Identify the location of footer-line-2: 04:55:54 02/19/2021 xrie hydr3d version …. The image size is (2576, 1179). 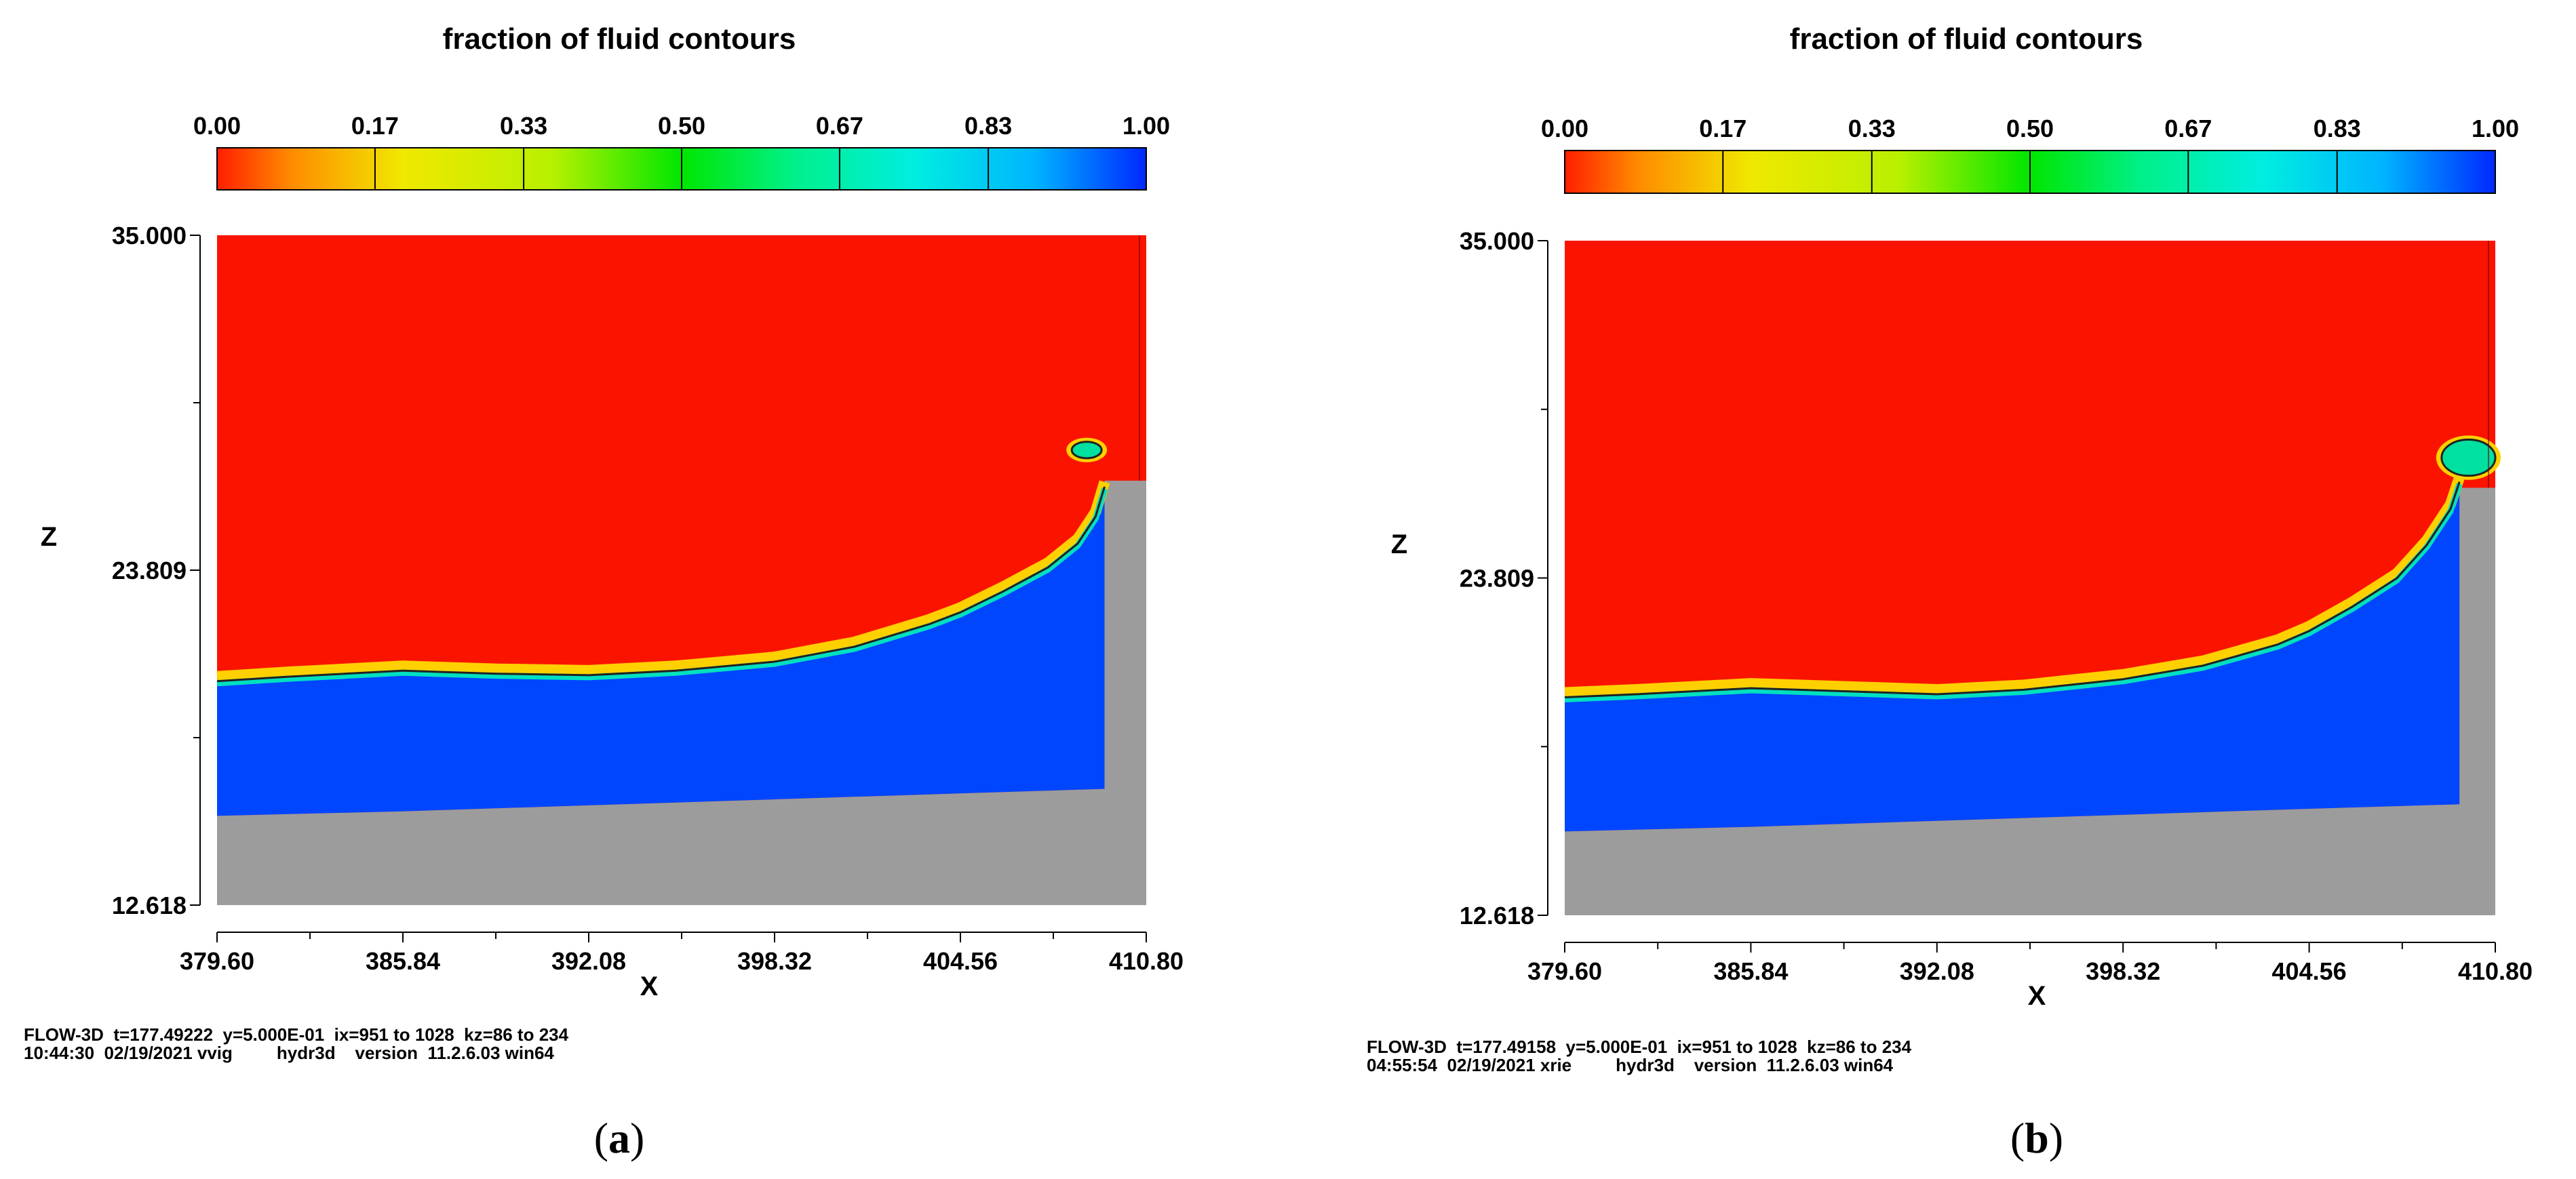
(1630, 1065).